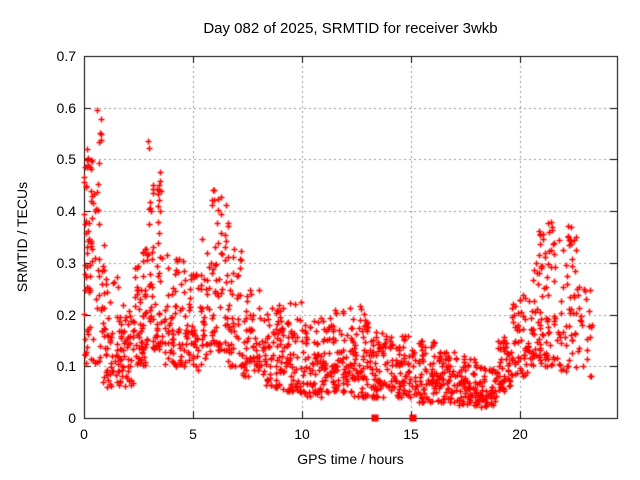 This screenshot has width=640, height=480. I want to click on y-tick-label: 0.6, so click(66, 107).